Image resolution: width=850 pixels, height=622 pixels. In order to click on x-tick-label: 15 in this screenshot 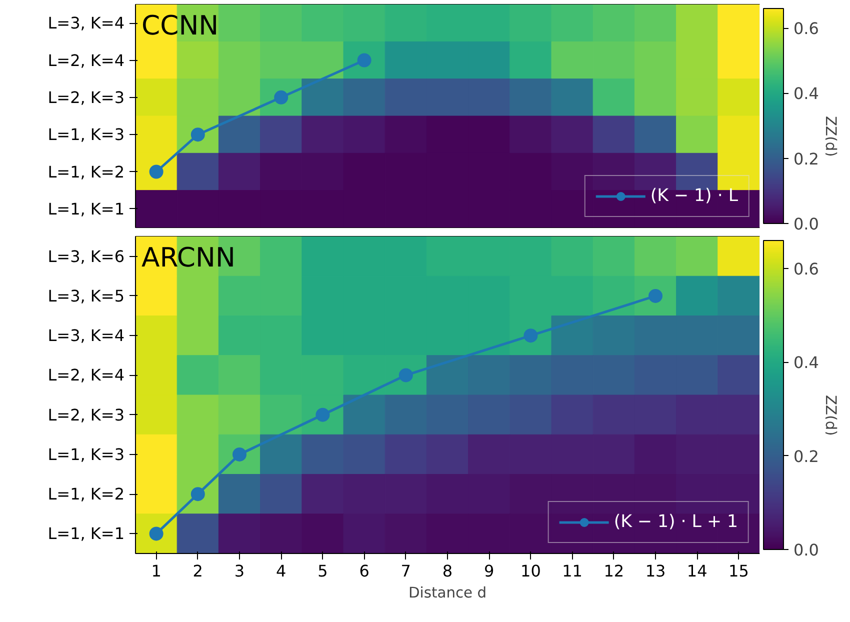, I will do `click(738, 571)`.